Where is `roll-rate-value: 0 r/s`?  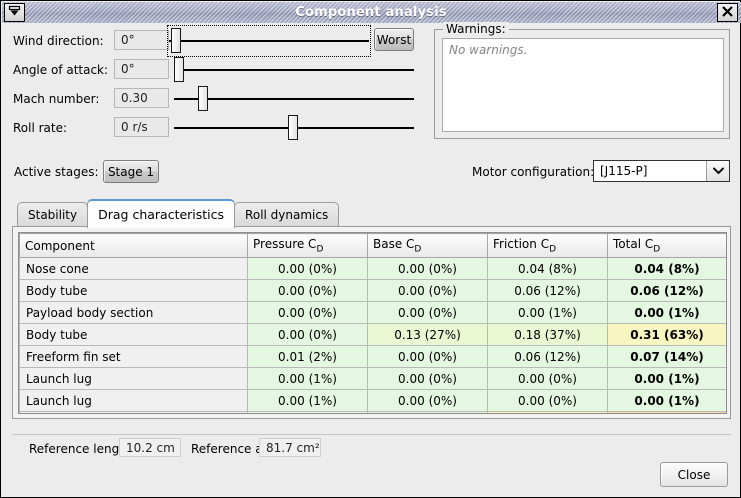 roll-rate-value: 0 r/s is located at coordinates (141, 127).